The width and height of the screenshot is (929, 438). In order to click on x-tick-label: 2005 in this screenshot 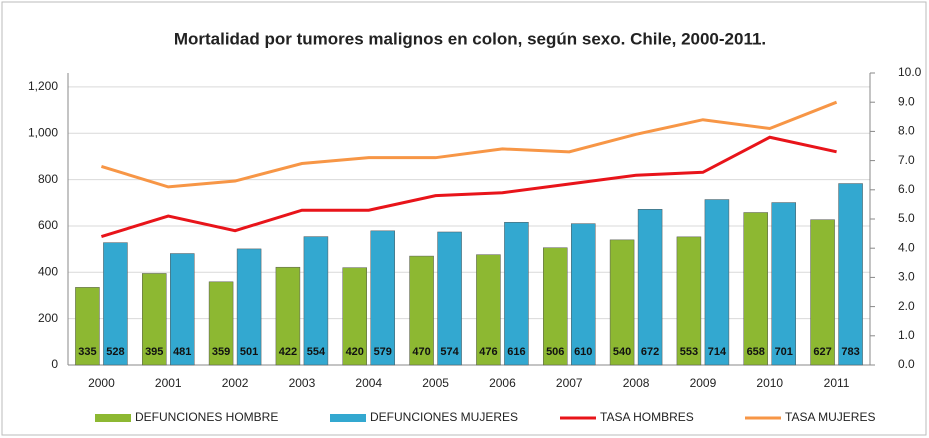, I will do `click(435, 383)`.